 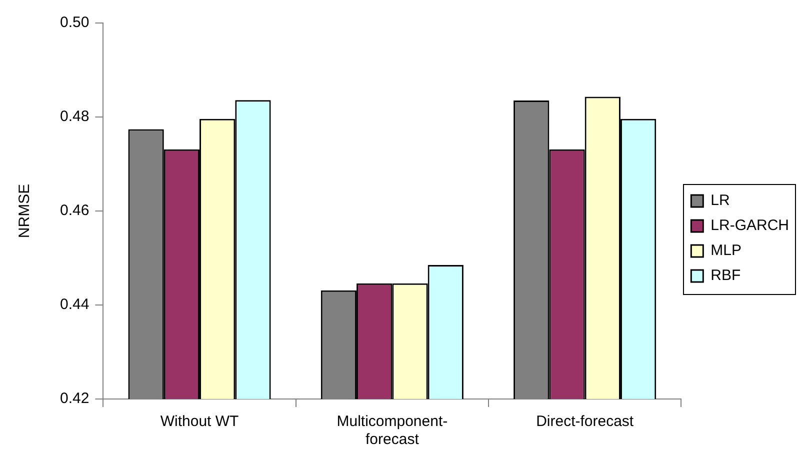 I want to click on x-tick-label: Direct-forecast, so click(x=585, y=421).